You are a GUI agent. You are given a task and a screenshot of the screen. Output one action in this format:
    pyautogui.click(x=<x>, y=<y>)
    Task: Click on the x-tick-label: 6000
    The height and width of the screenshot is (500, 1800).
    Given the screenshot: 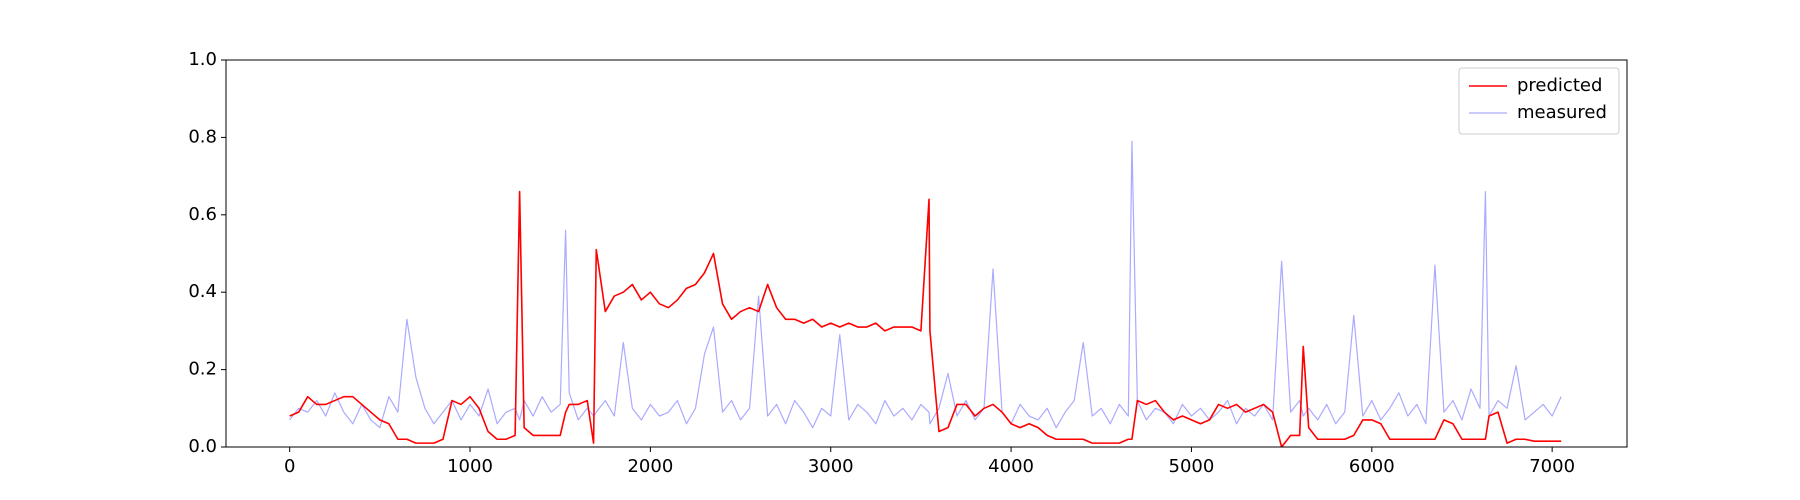 What is the action you would take?
    pyautogui.click(x=1372, y=466)
    